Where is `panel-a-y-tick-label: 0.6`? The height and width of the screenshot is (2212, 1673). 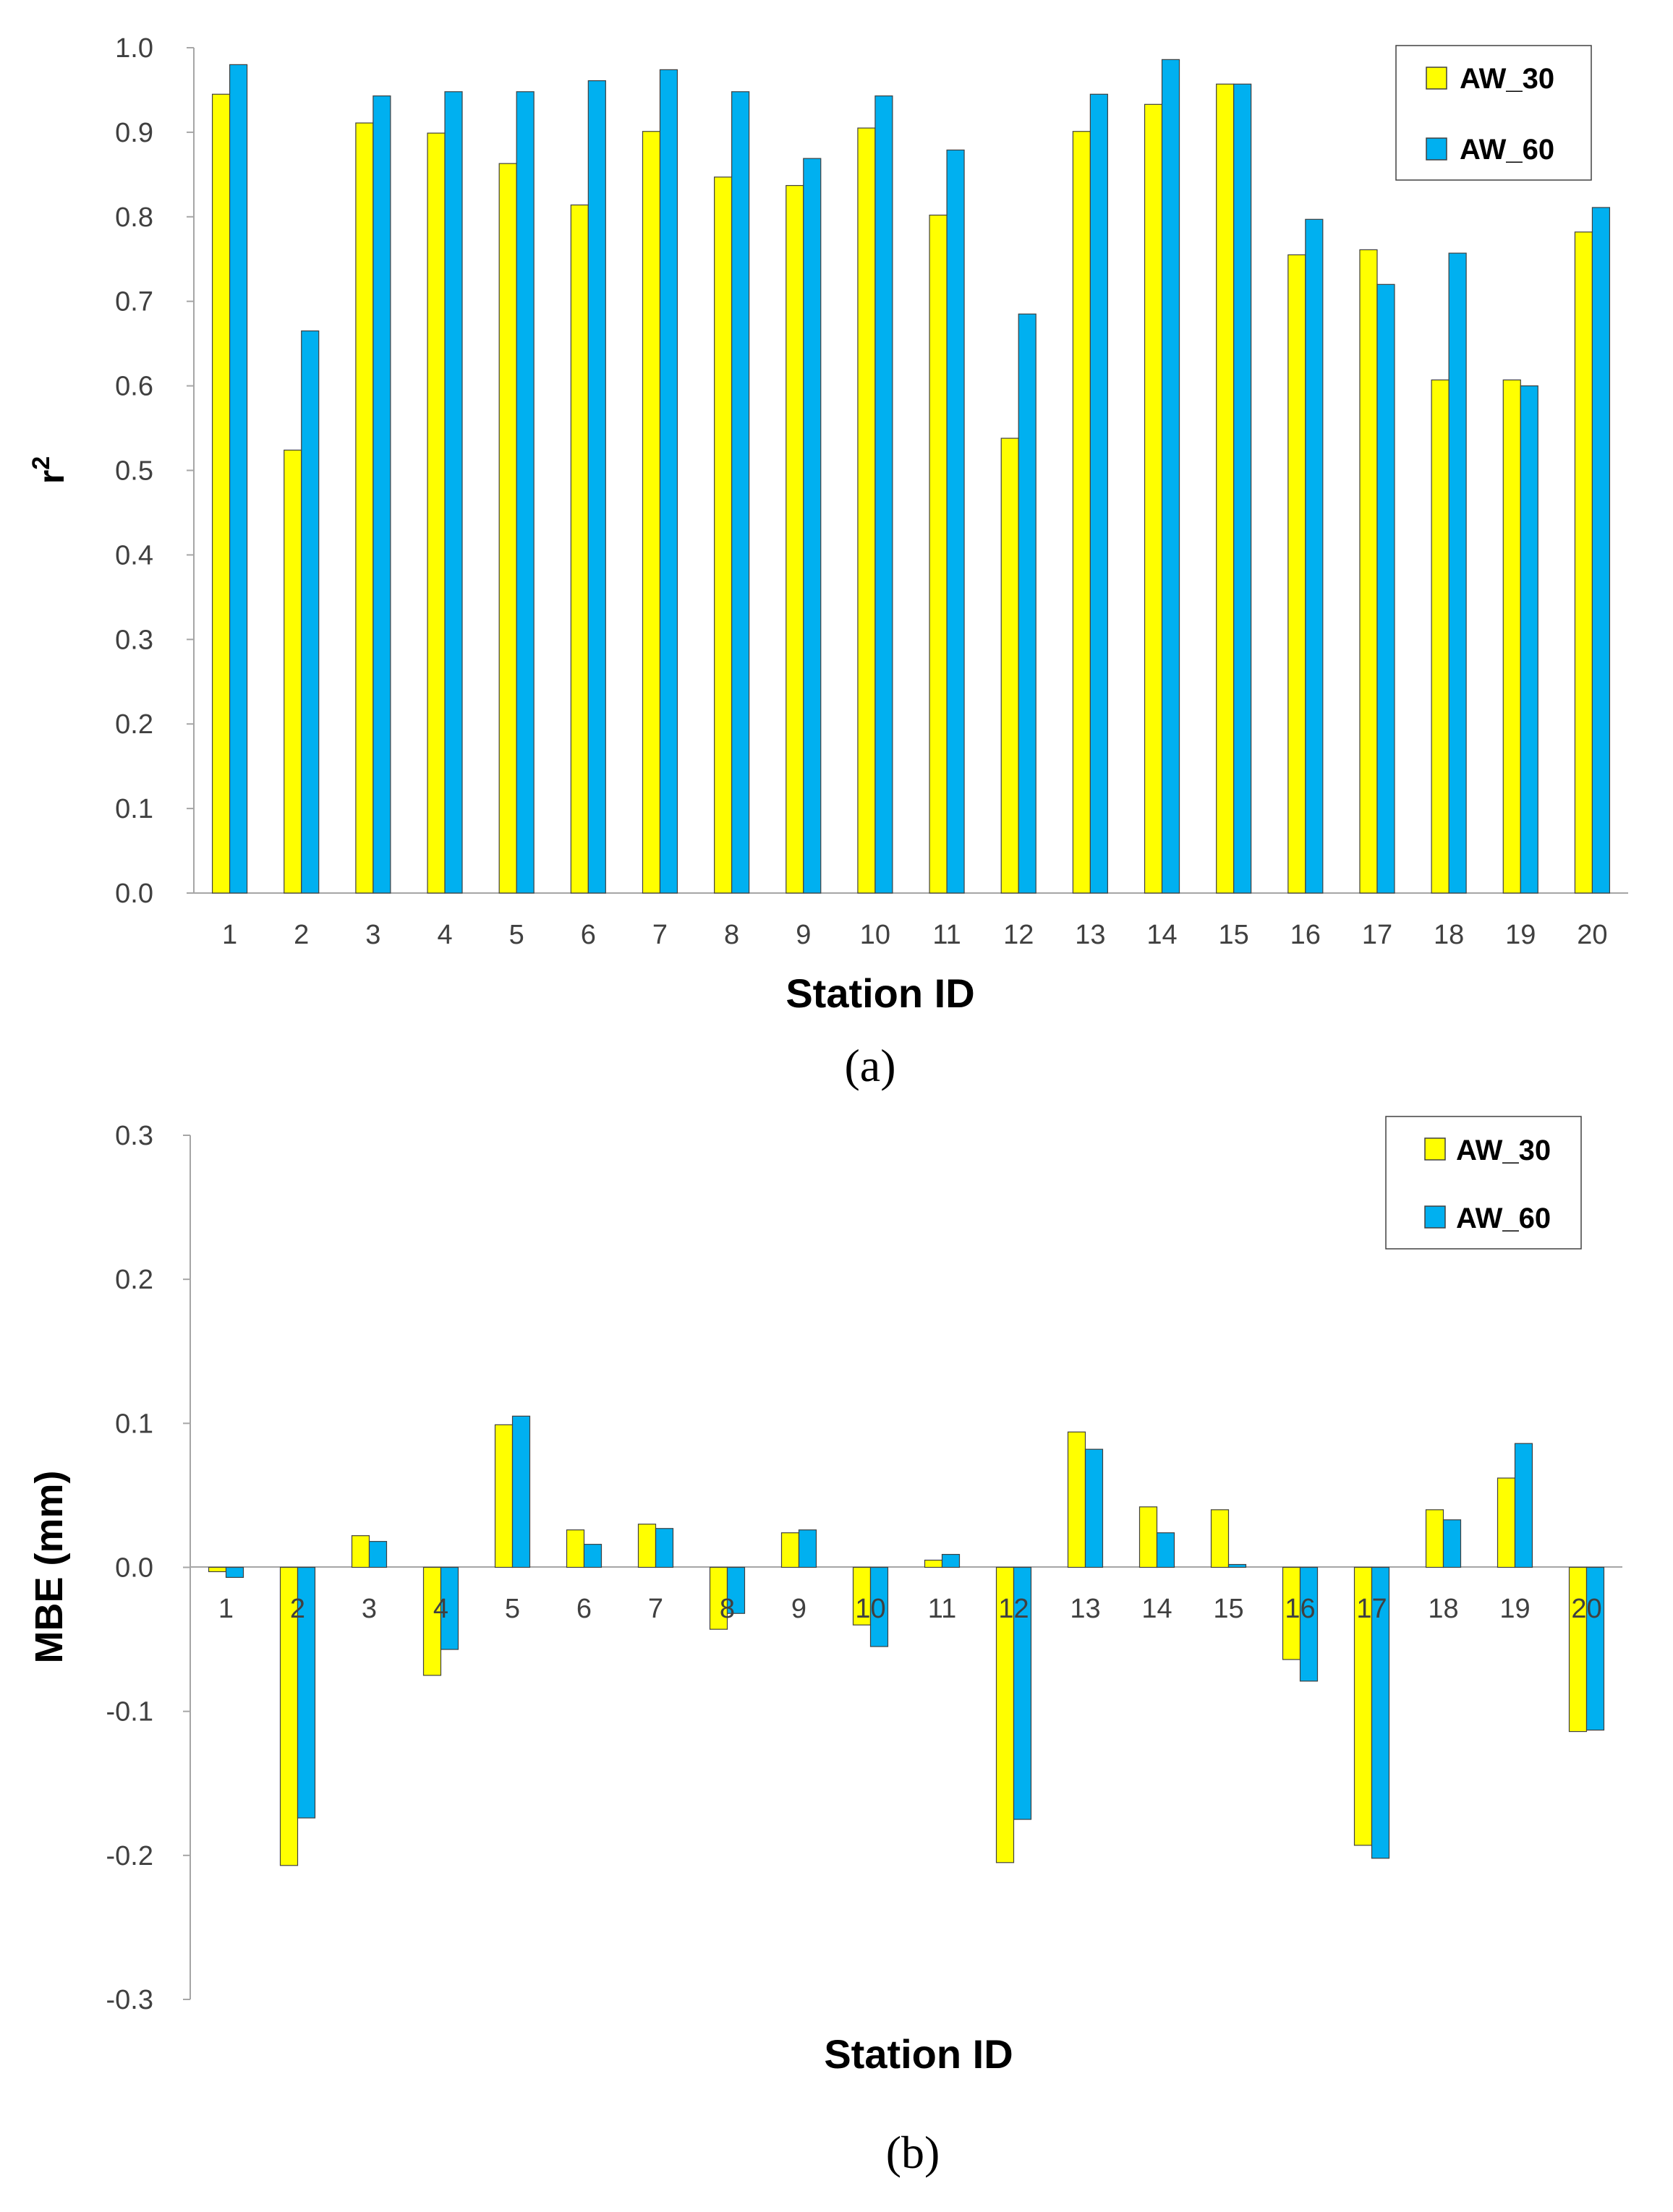 panel-a-y-tick-label: 0.6 is located at coordinates (134, 387).